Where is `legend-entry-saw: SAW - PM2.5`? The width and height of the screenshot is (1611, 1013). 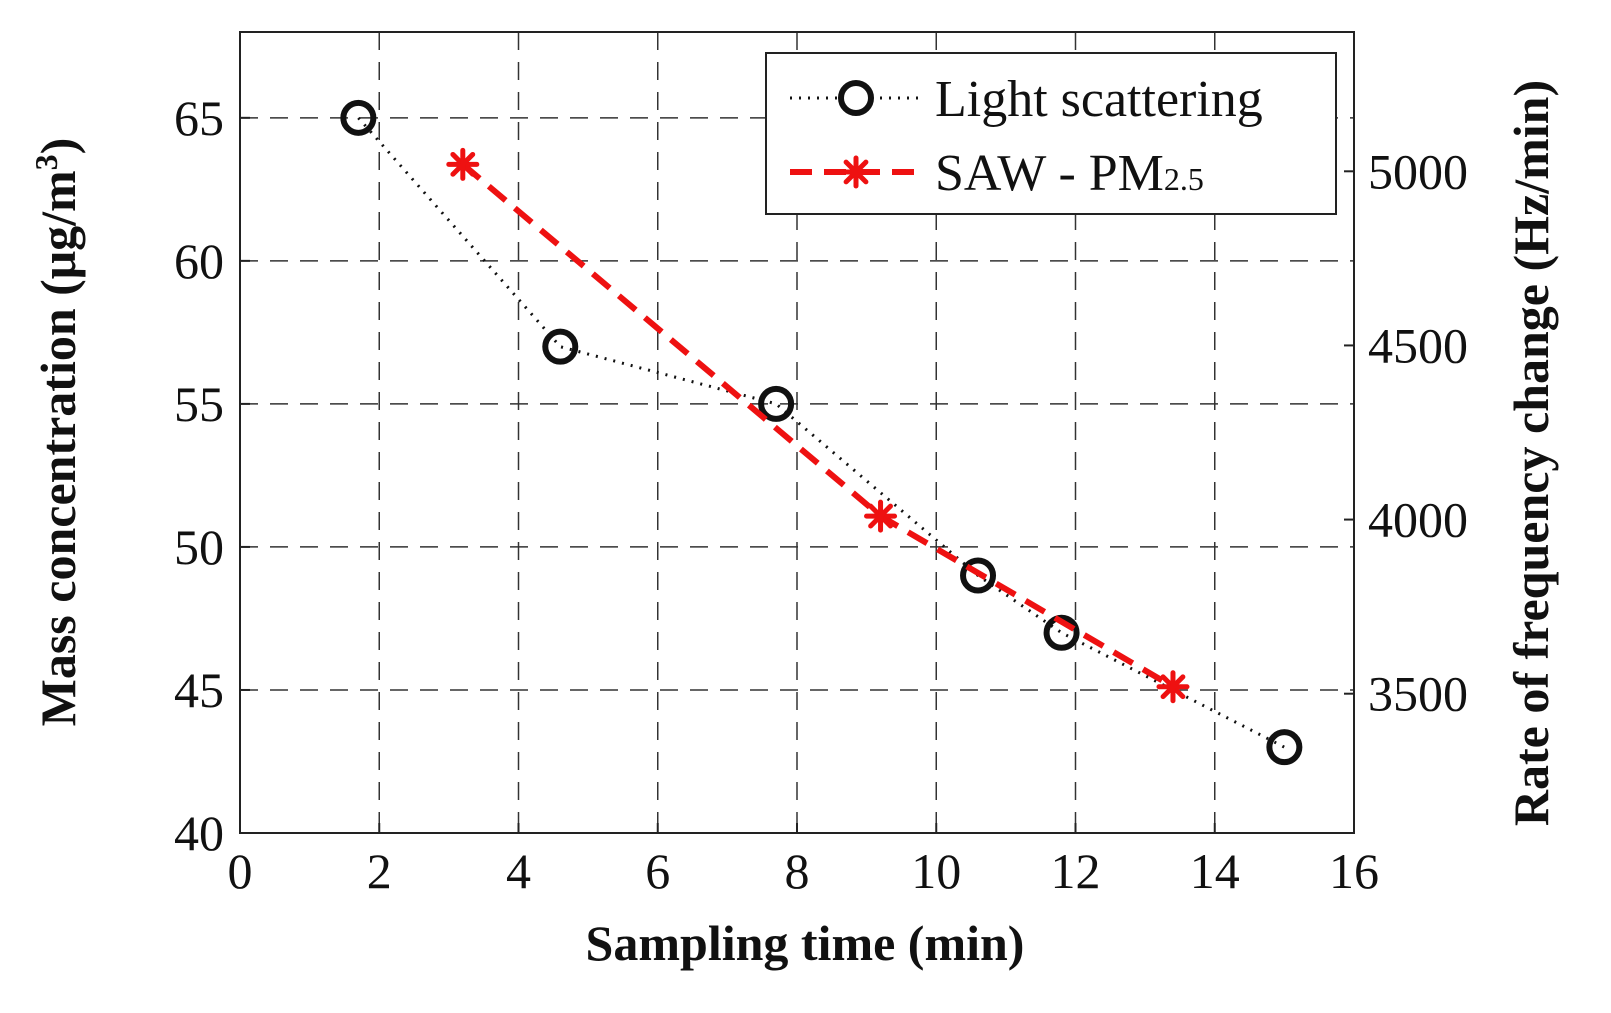
legend-entry-saw: SAW - PM2.5 is located at coordinates (997, 173).